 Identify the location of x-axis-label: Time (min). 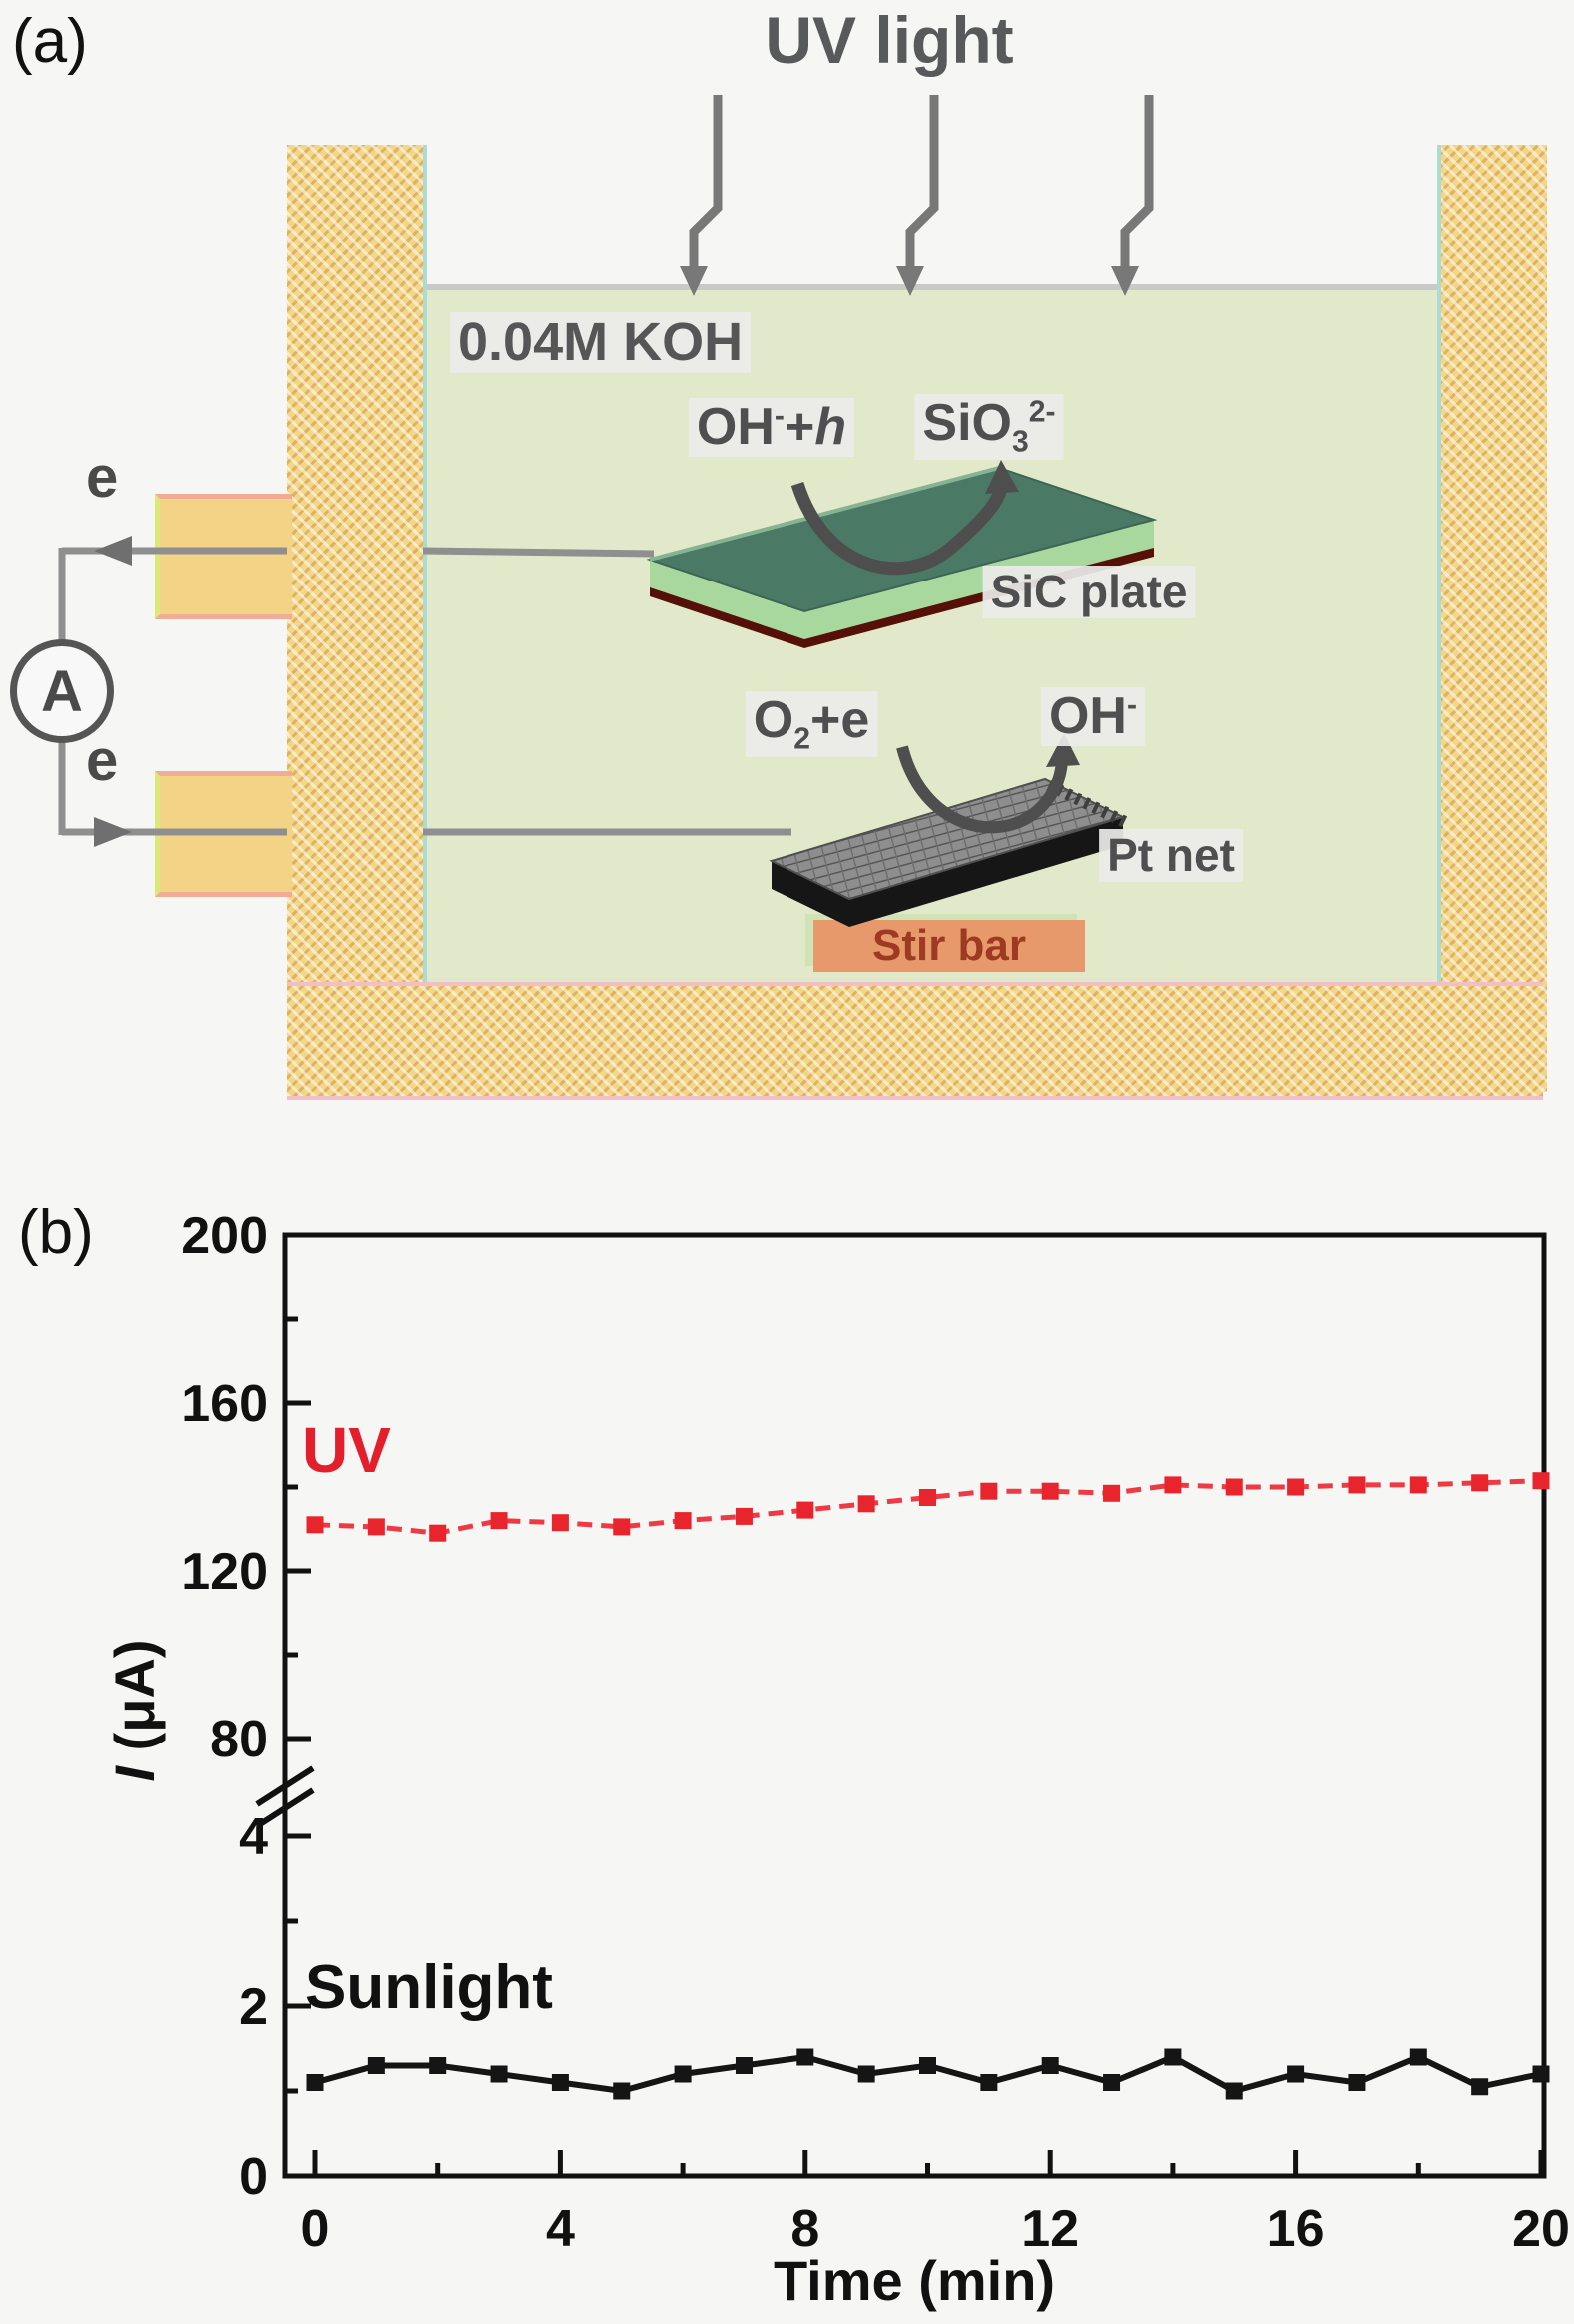
(914, 2280).